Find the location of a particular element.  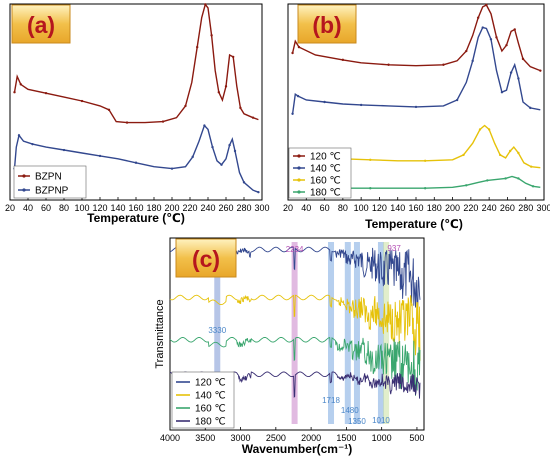

x-tick-label: 1000 is located at coordinates (382, 438).